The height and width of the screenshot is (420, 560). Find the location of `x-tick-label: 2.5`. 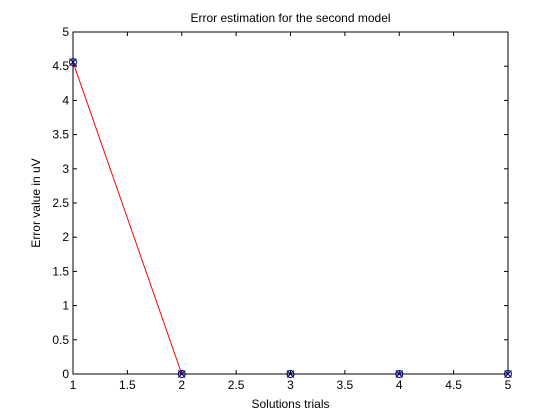

x-tick-label: 2.5 is located at coordinates (236, 385).